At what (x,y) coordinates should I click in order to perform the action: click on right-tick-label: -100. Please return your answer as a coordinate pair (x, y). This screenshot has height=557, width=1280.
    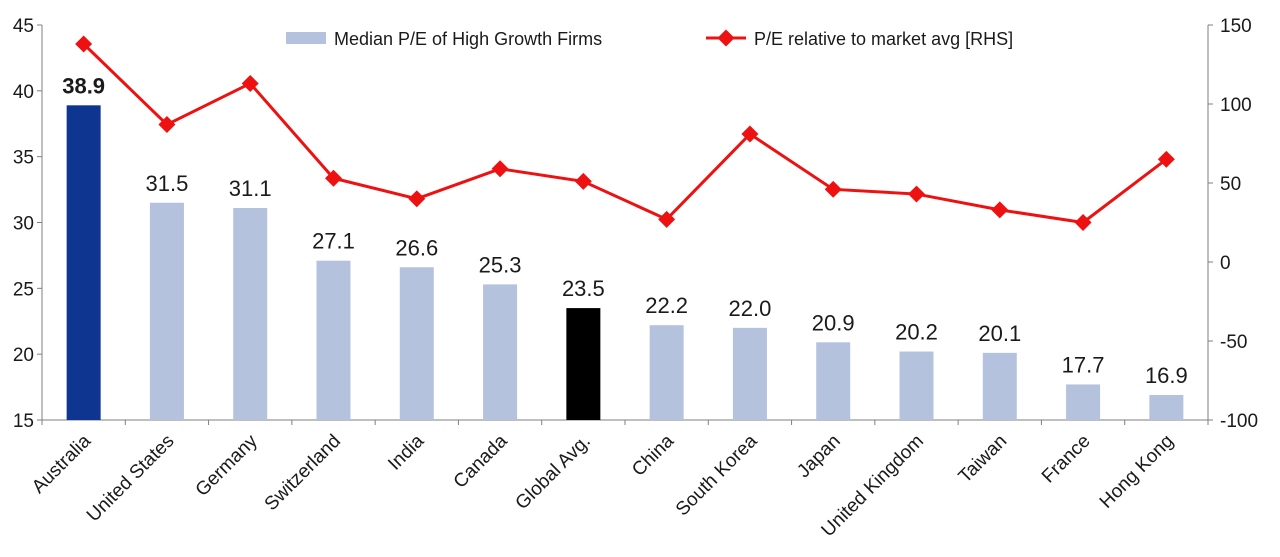
    Looking at the image, I should click on (1239, 421).